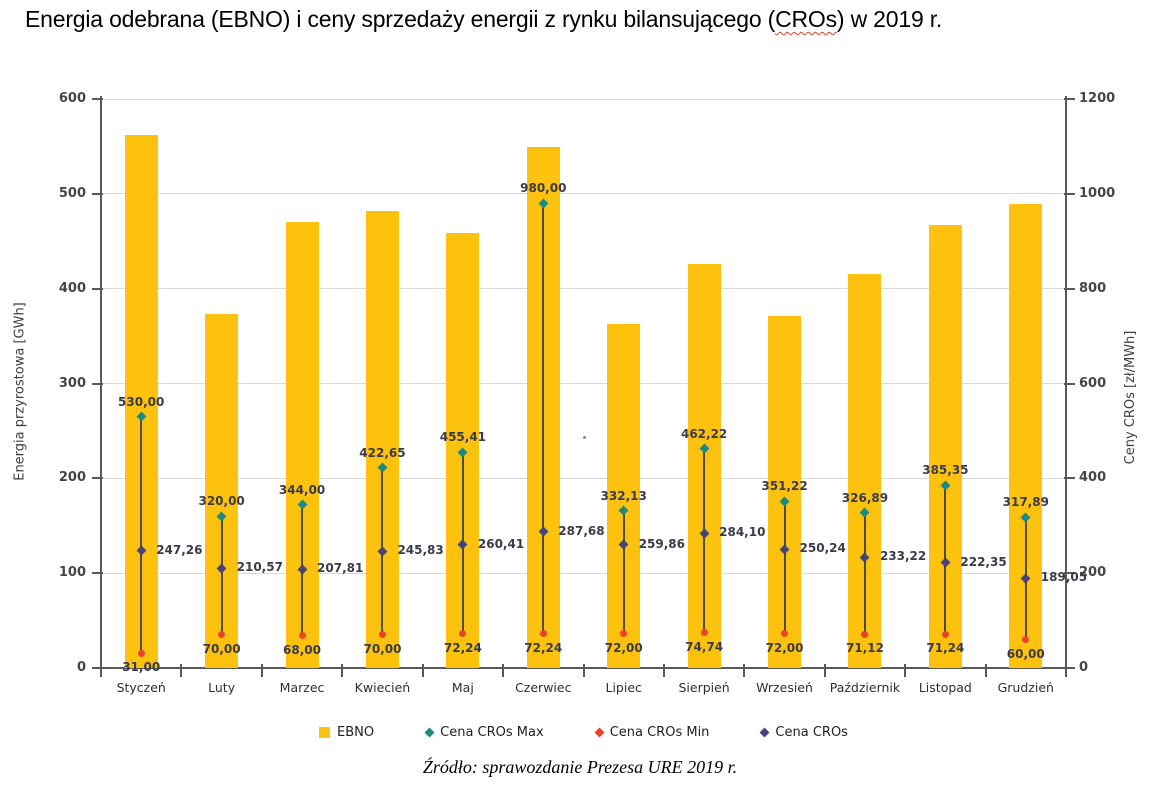 The height and width of the screenshot is (805, 1160). I want to click on legend-item-cena-cros-max: Cena CROs Max, so click(484, 732).